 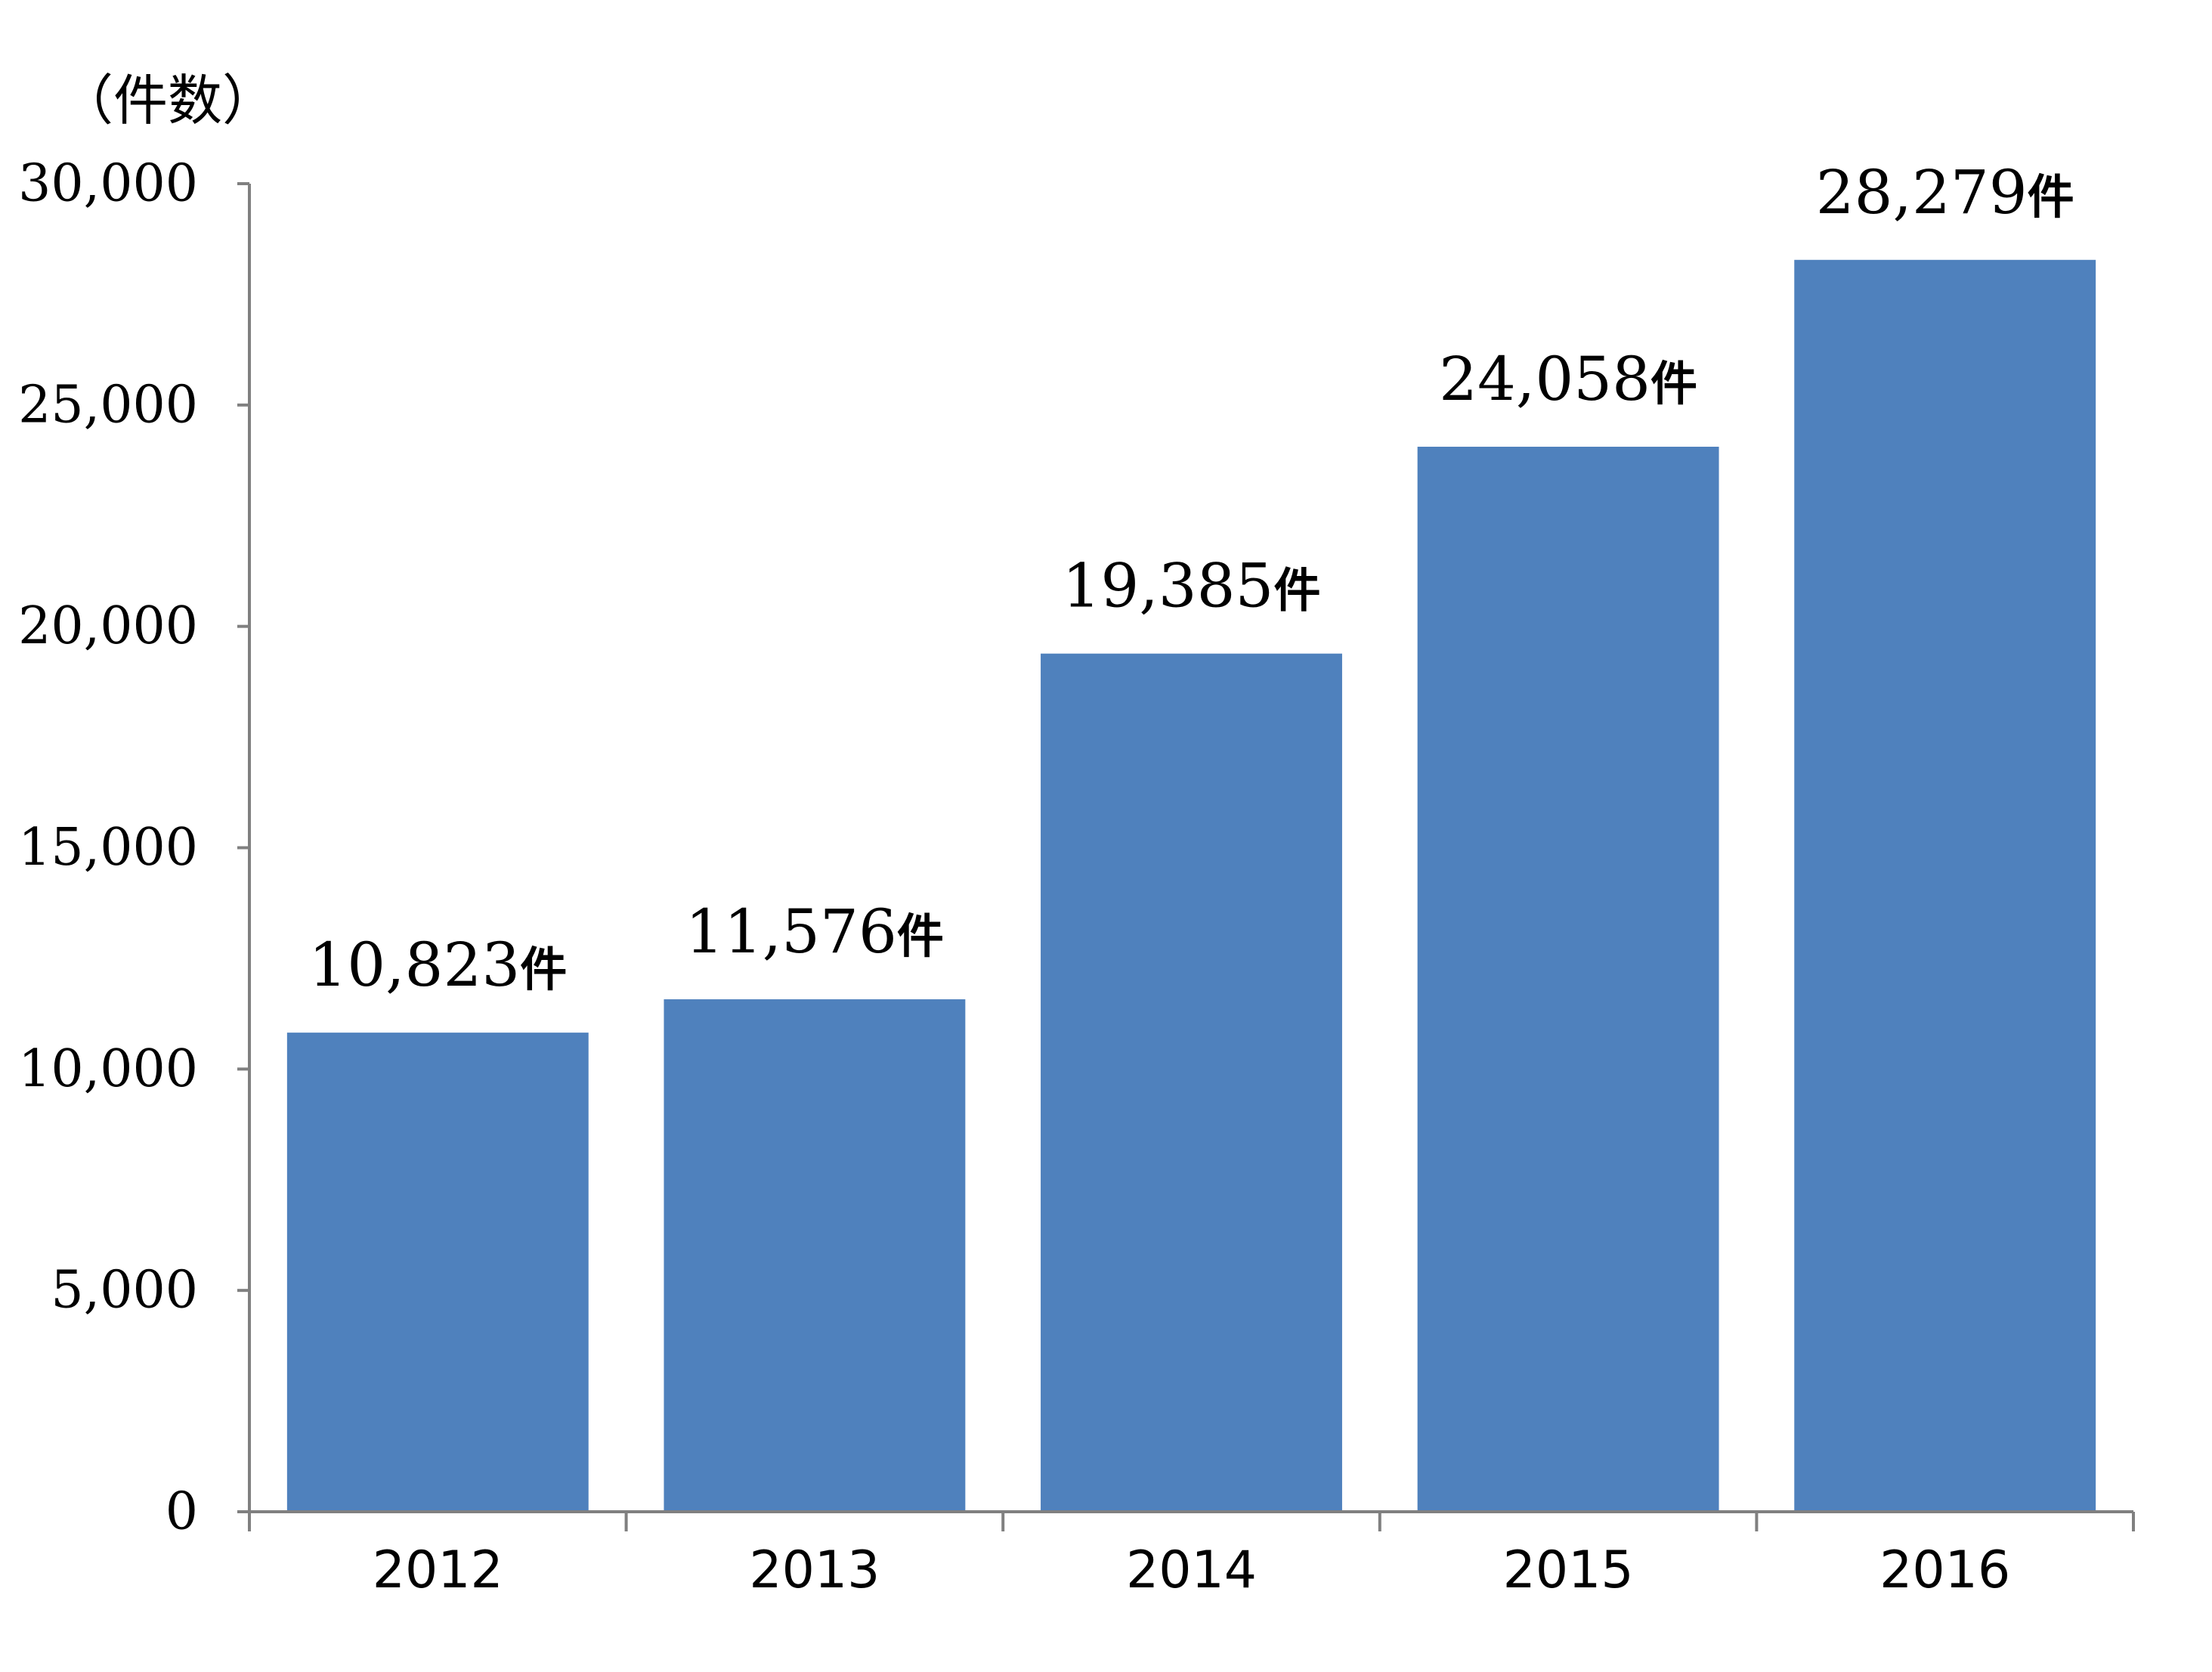 I want to click on data-label-value: 28,279, so click(x=1922, y=192).